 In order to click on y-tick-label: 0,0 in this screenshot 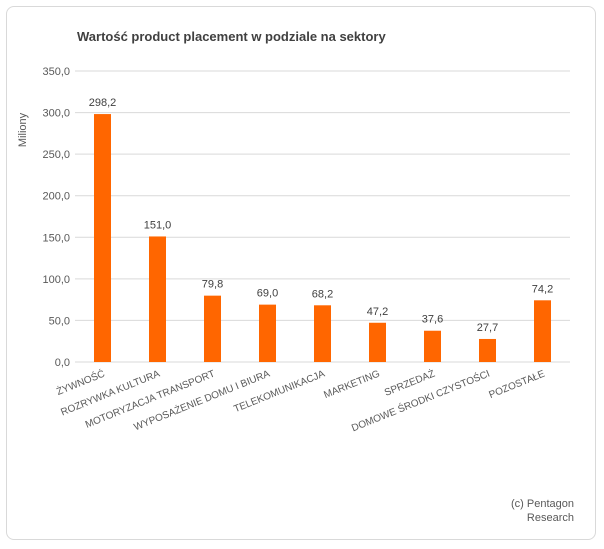, I will do `click(62, 363)`.